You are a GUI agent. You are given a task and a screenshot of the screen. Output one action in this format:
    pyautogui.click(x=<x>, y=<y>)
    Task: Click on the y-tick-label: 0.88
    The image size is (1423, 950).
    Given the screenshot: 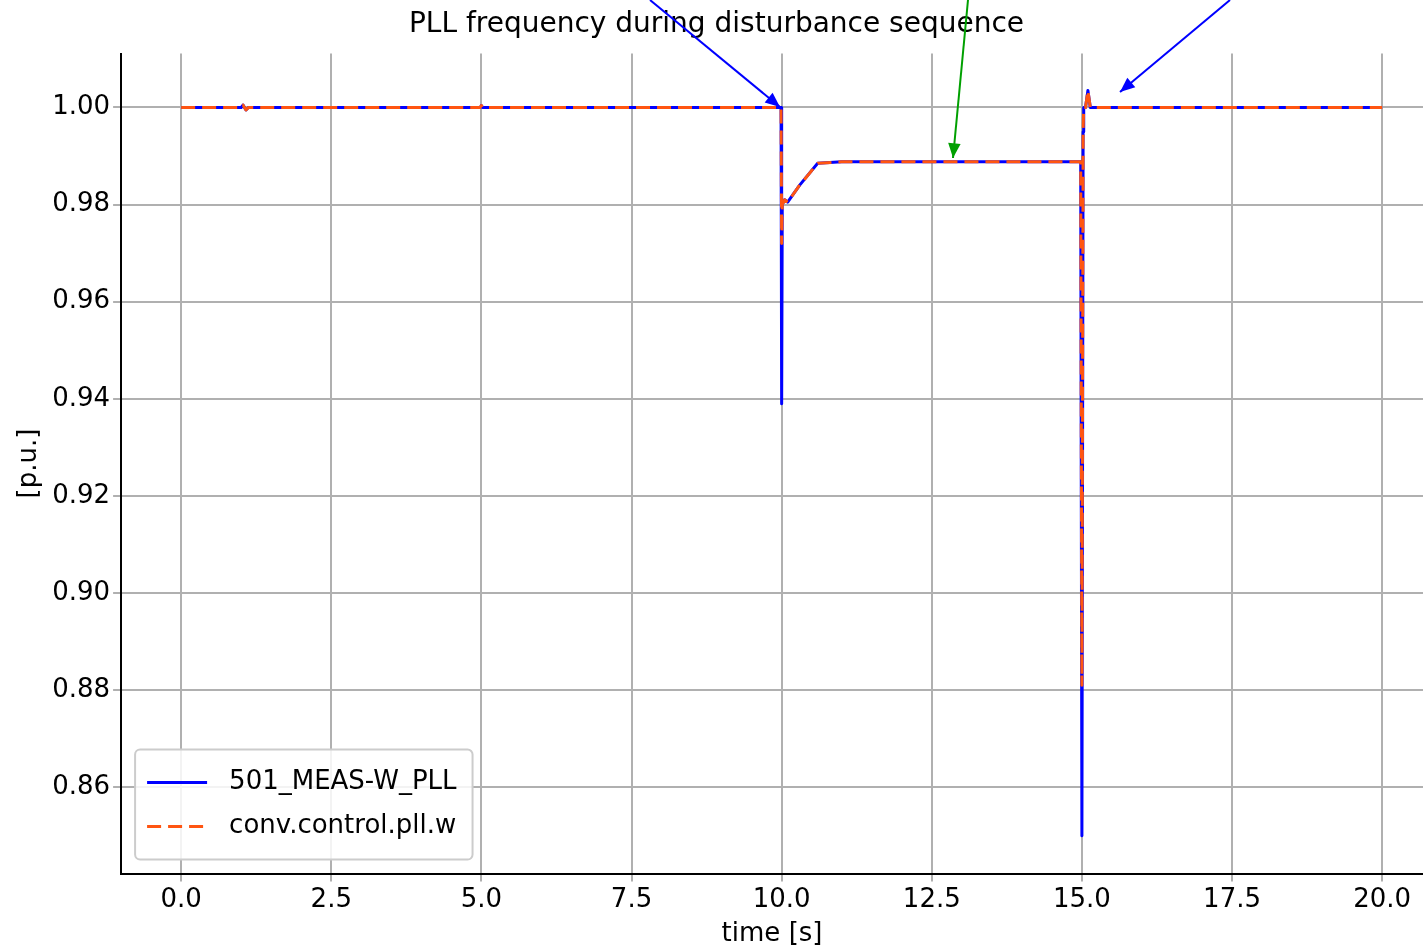 What is the action you would take?
    pyautogui.click(x=81, y=687)
    